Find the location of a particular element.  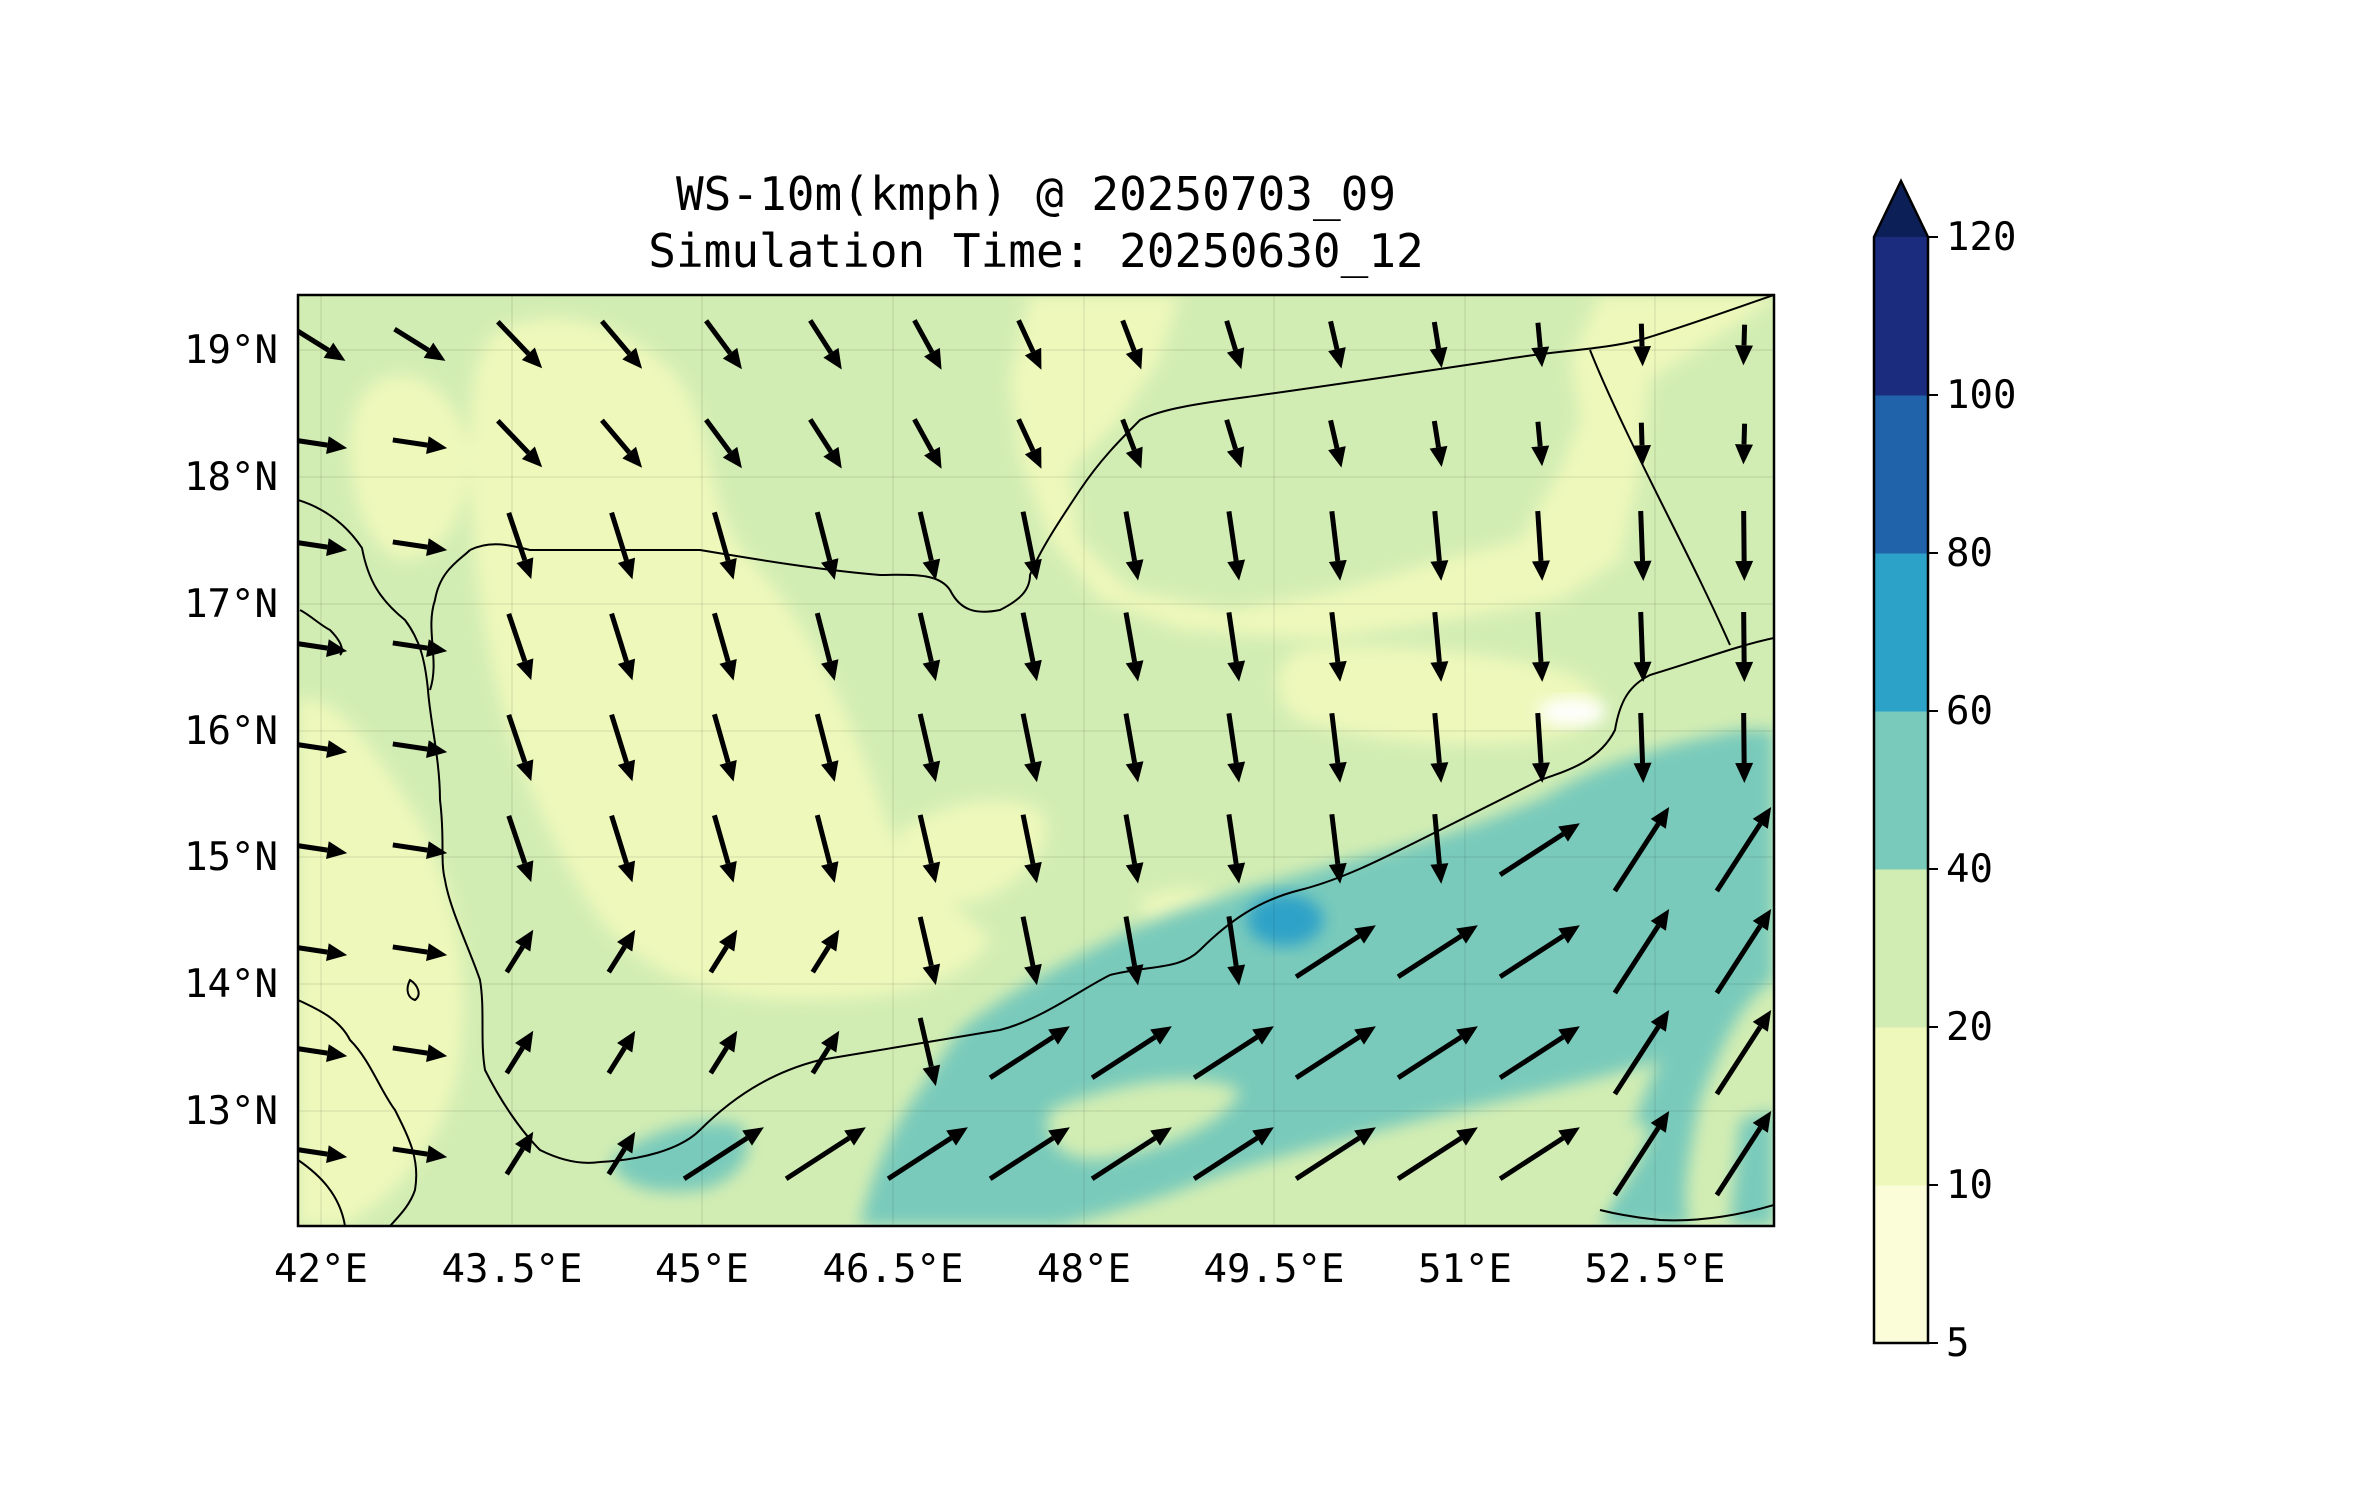

lat-tick-label: 19°N is located at coordinates (231, 350).